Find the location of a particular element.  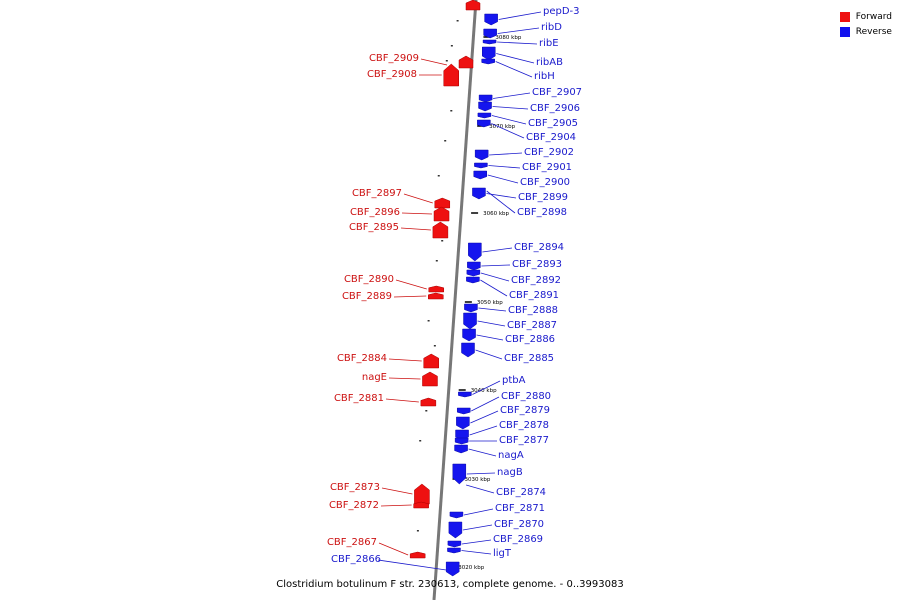

reverse-gene-label: CBF_2874 is located at coordinates (521, 492).